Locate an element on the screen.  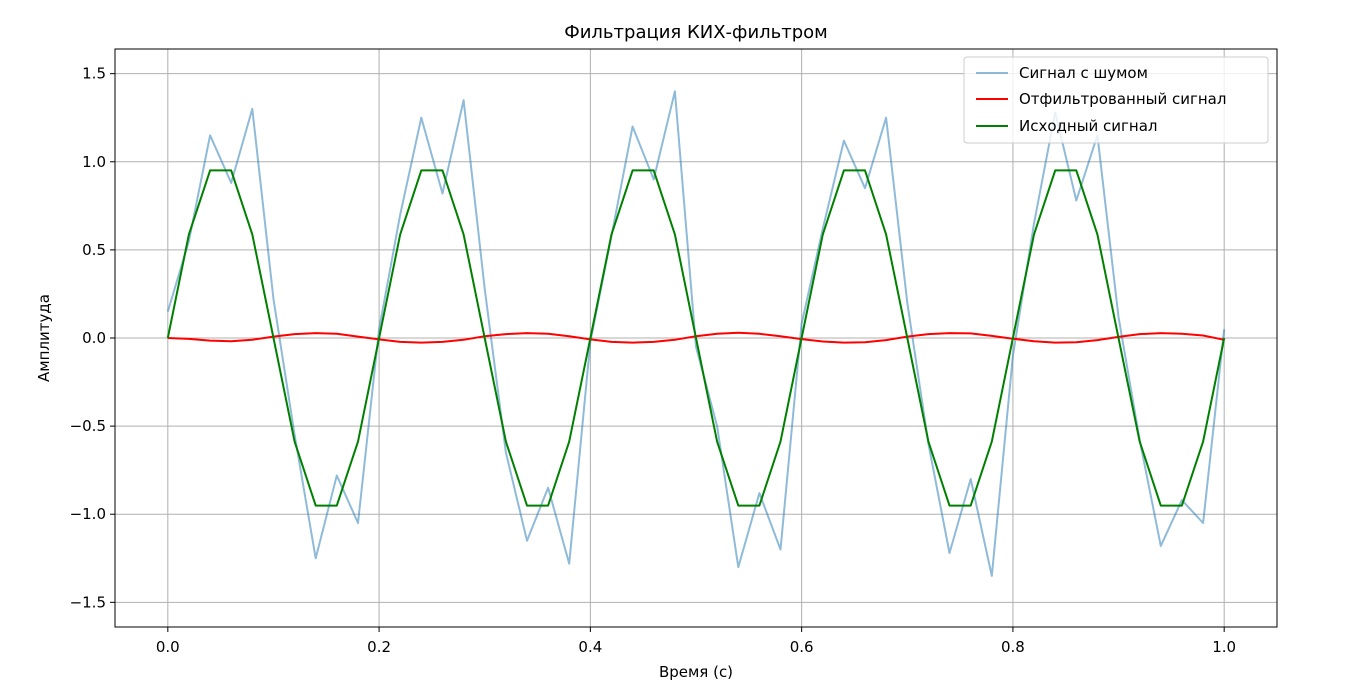
y-tick-label: 1.0 is located at coordinates (94, 162).